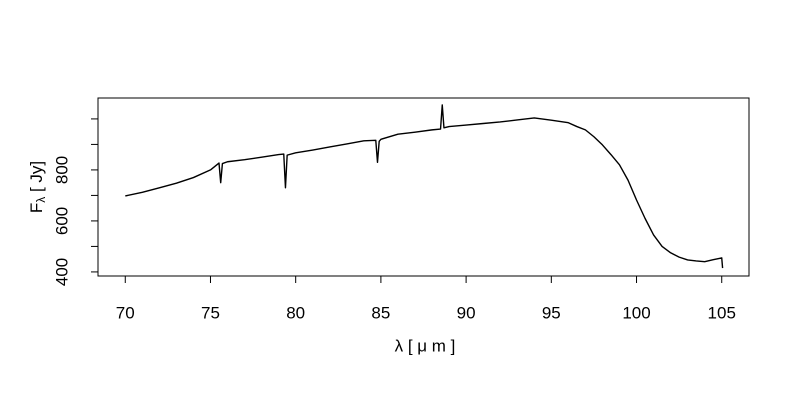 The width and height of the screenshot is (800, 400). I want to click on y-axis-label: Fλ [ Jy], so click(37, 187).